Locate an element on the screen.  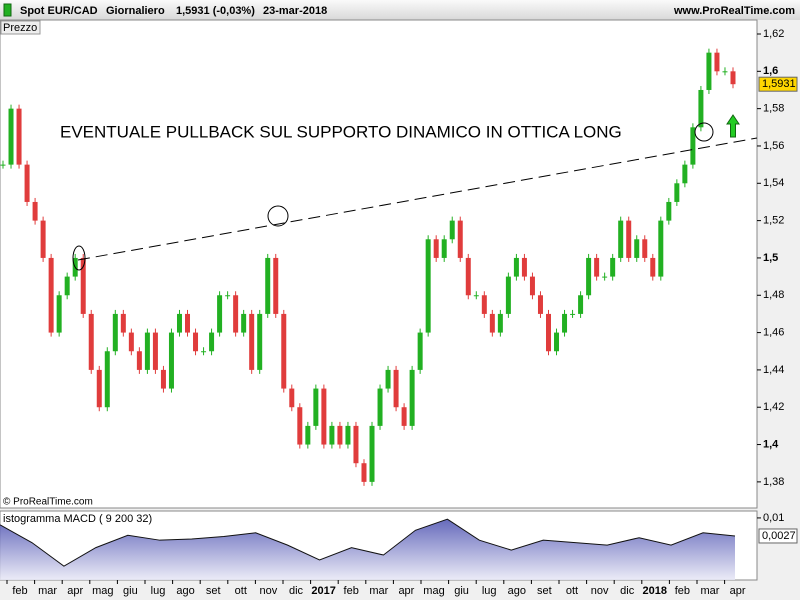
x-tick-label: 2018 is located at coordinates (655, 591).